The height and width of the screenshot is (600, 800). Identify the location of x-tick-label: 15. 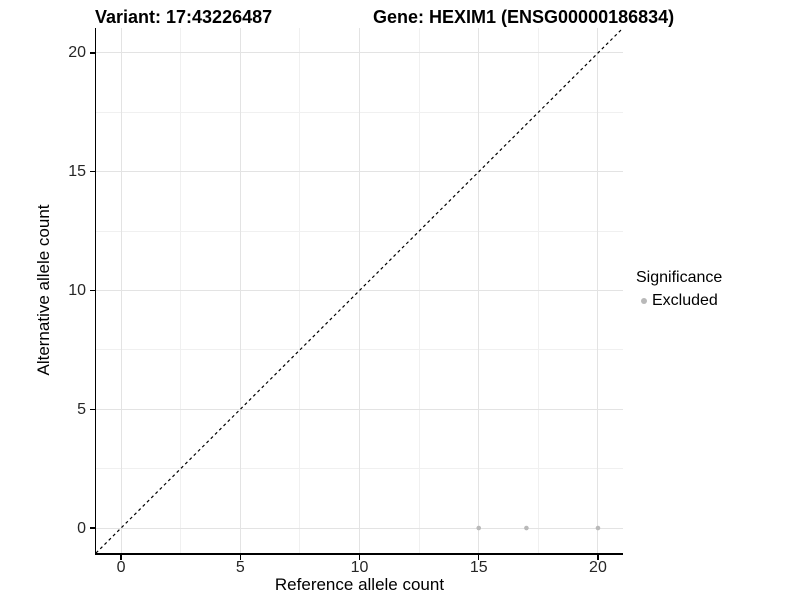
(478, 567).